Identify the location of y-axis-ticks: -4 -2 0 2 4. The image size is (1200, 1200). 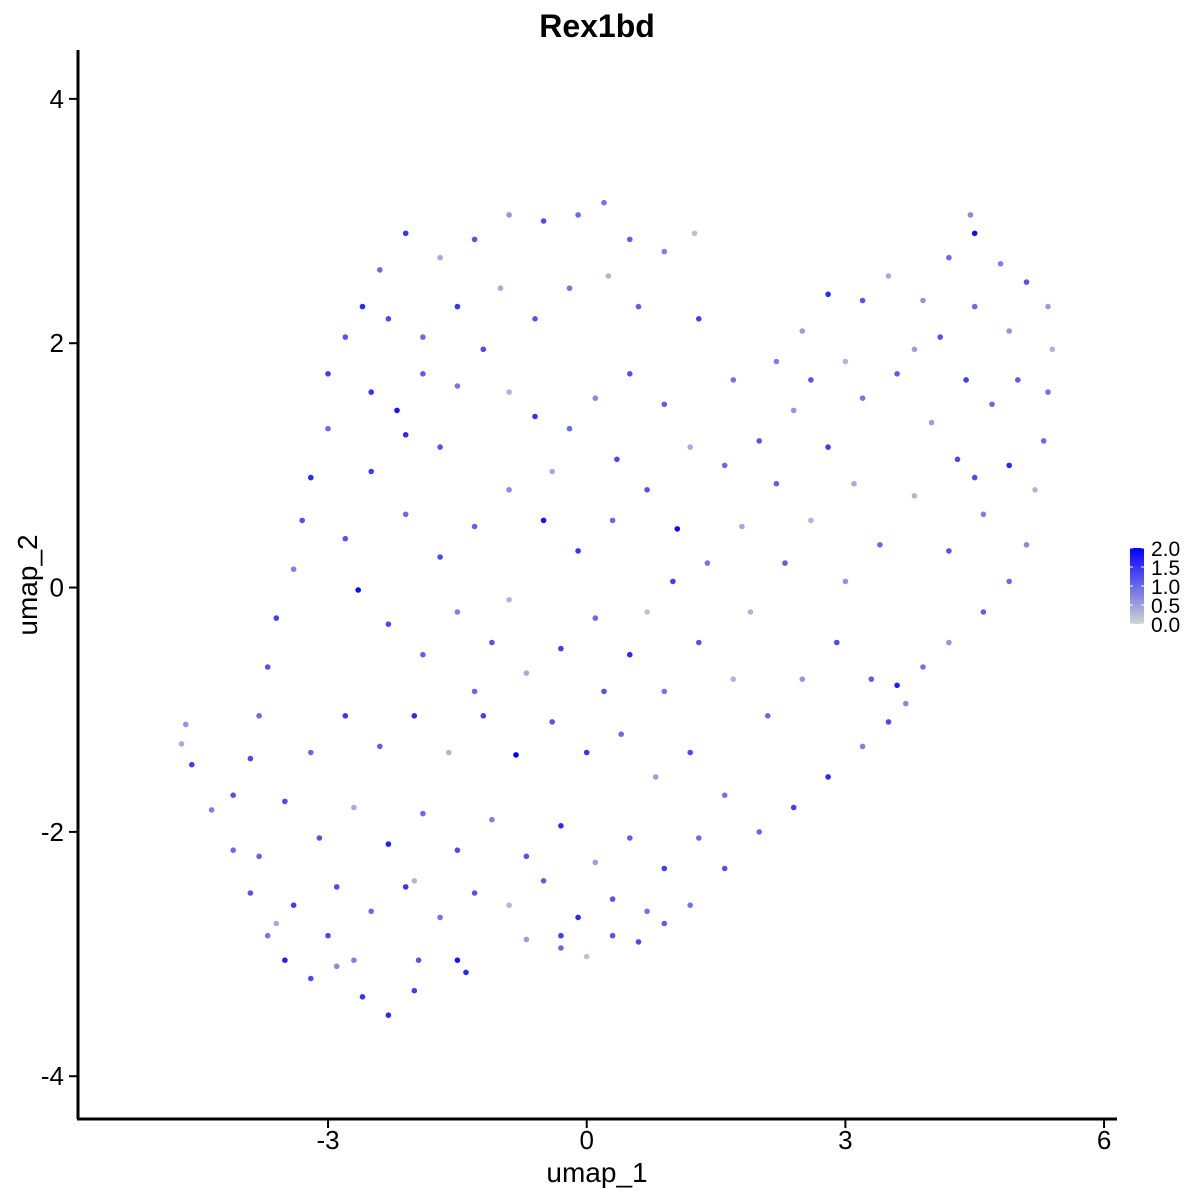
(59, 587).